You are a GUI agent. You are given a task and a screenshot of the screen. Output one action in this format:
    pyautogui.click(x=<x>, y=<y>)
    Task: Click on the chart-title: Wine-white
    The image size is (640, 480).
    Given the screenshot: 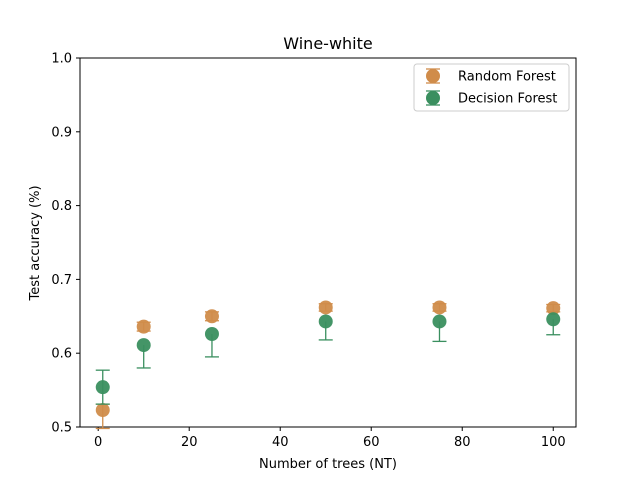 What is the action you would take?
    pyautogui.click(x=327, y=43)
    